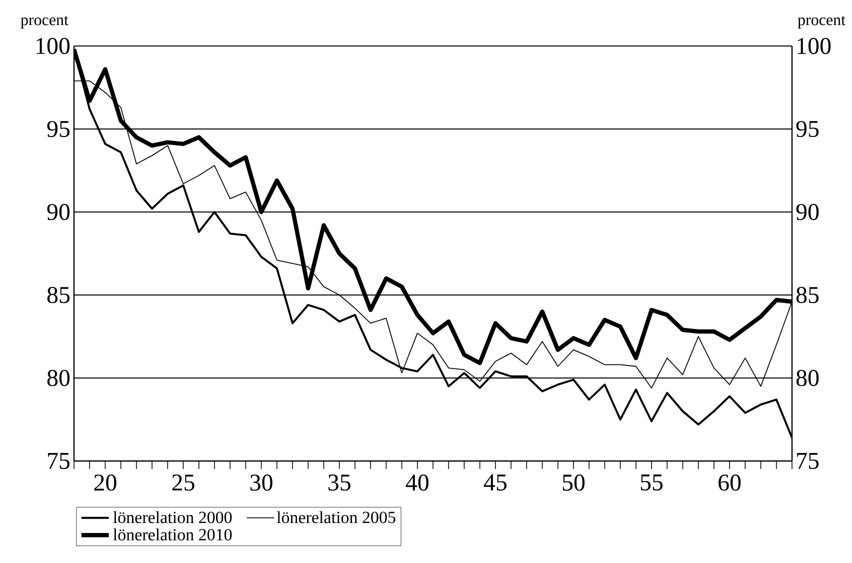  Describe the element at coordinates (183, 482) in the screenshot. I see `x-tick-label: 25` at that location.